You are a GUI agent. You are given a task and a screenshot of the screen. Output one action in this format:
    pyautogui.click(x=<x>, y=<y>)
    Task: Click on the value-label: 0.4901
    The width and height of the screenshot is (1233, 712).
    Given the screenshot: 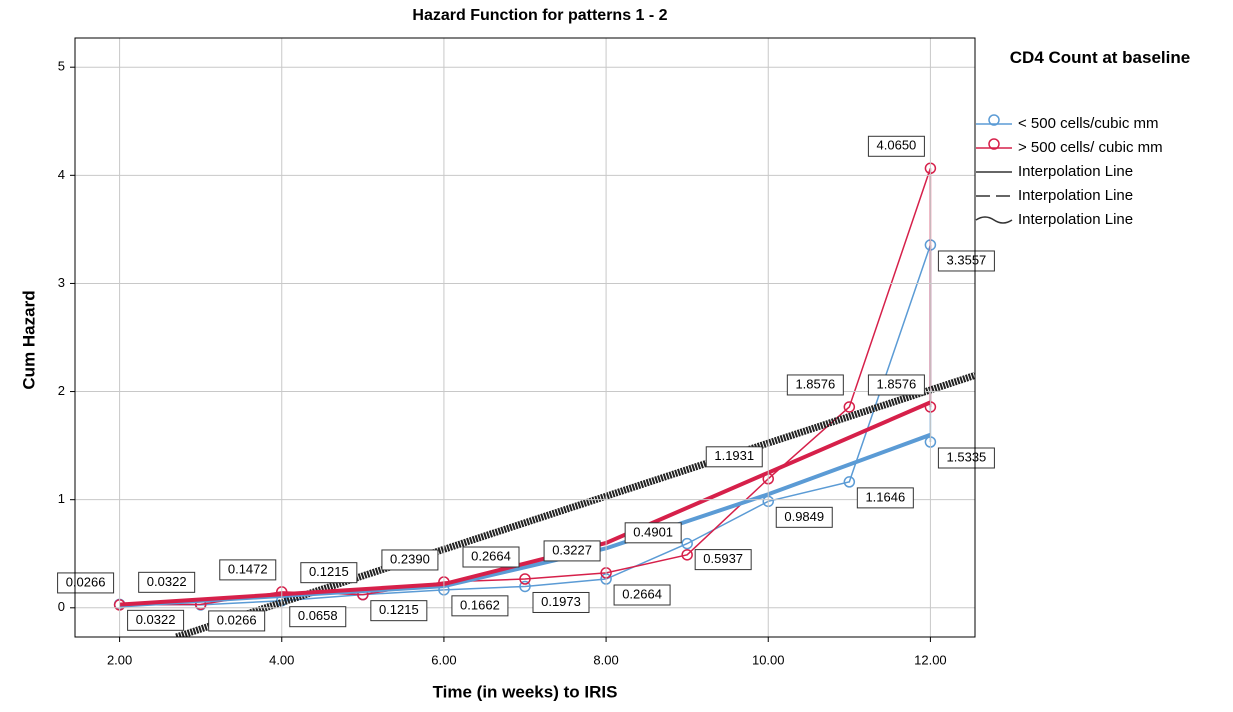 What is the action you would take?
    pyautogui.click(x=653, y=531)
    